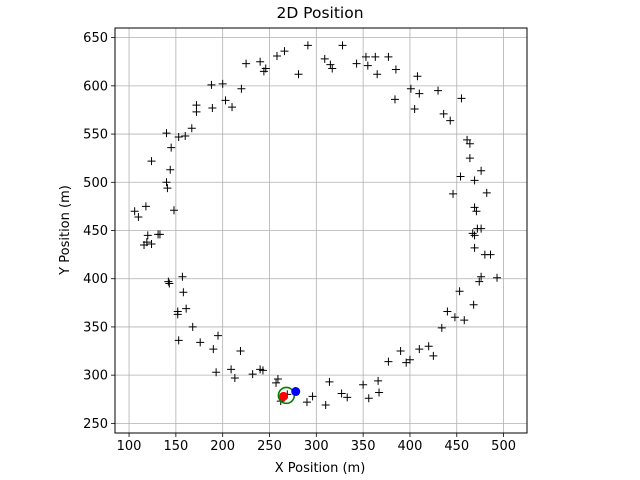 This screenshot has height=480, width=640. I want to click on y-axis-label: Y Position (m), so click(65, 230).